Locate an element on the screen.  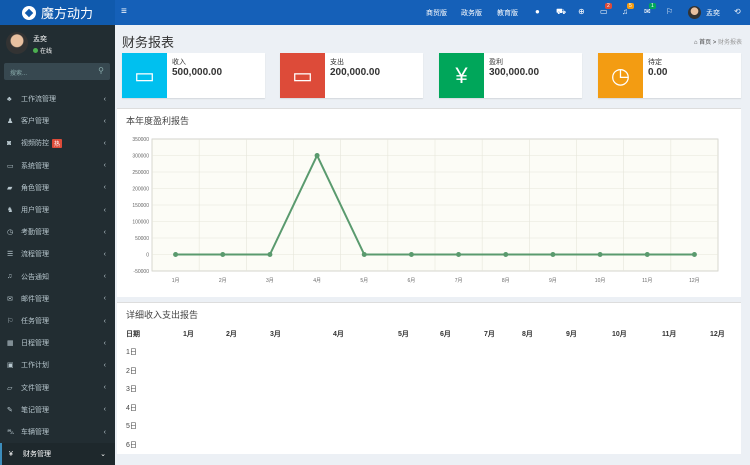
x-tick-label: 6月 is located at coordinates (412, 281).